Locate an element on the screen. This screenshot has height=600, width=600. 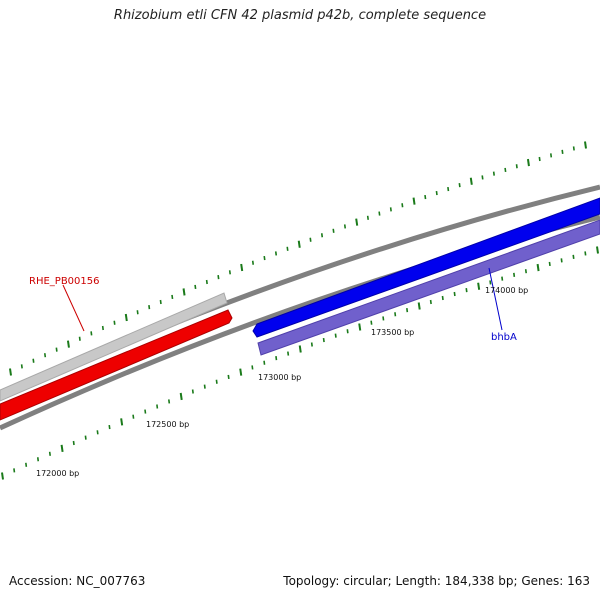
accession-text: Accession: NC_007763 is located at coordinates (77, 581).